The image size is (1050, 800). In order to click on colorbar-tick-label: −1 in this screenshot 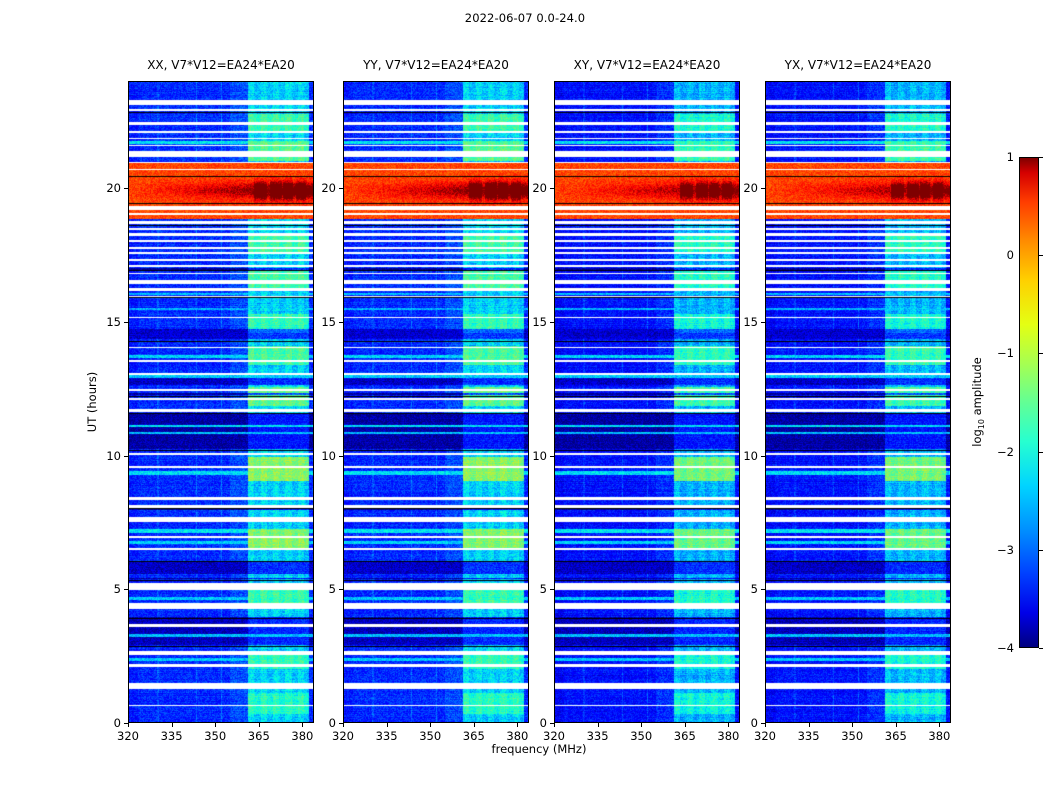, I will do `click(1005, 353)`.